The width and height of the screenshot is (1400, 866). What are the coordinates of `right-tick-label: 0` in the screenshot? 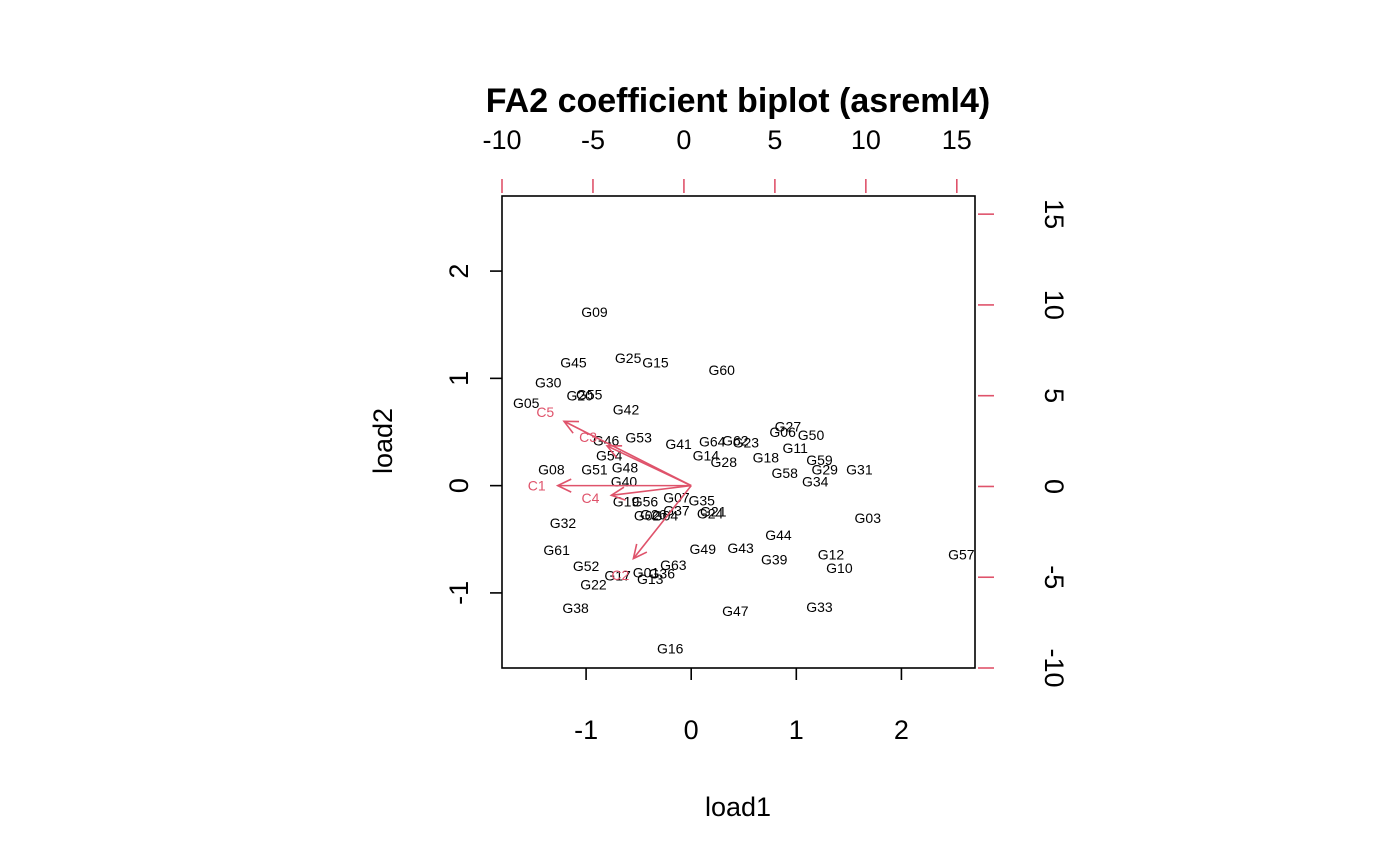 It's located at (1054, 486).